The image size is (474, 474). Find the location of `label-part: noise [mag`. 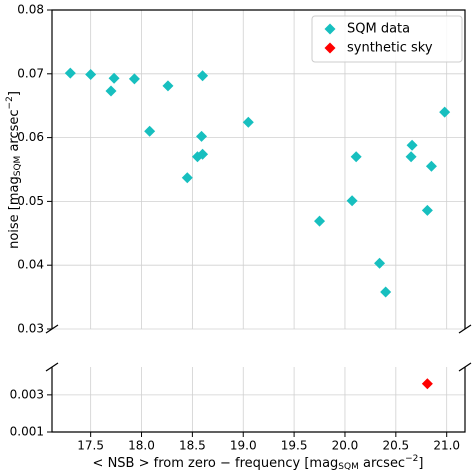

label-part: noise [mag is located at coordinates (14, 212).